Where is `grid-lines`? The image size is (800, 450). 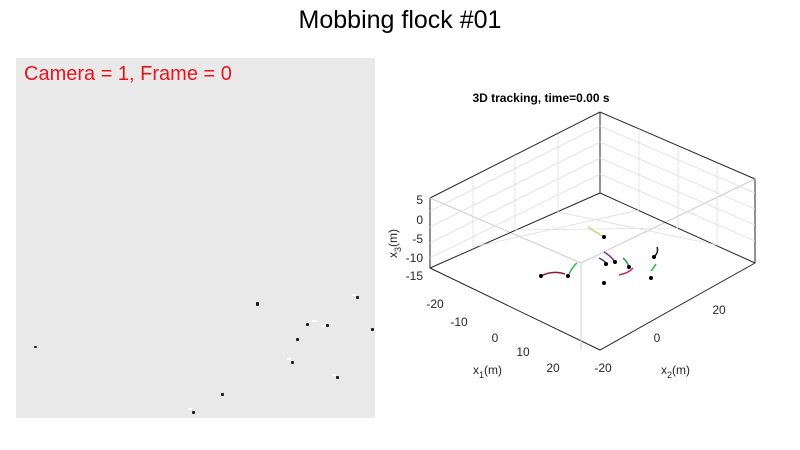 grid-lines is located at coordinates (592, 192).